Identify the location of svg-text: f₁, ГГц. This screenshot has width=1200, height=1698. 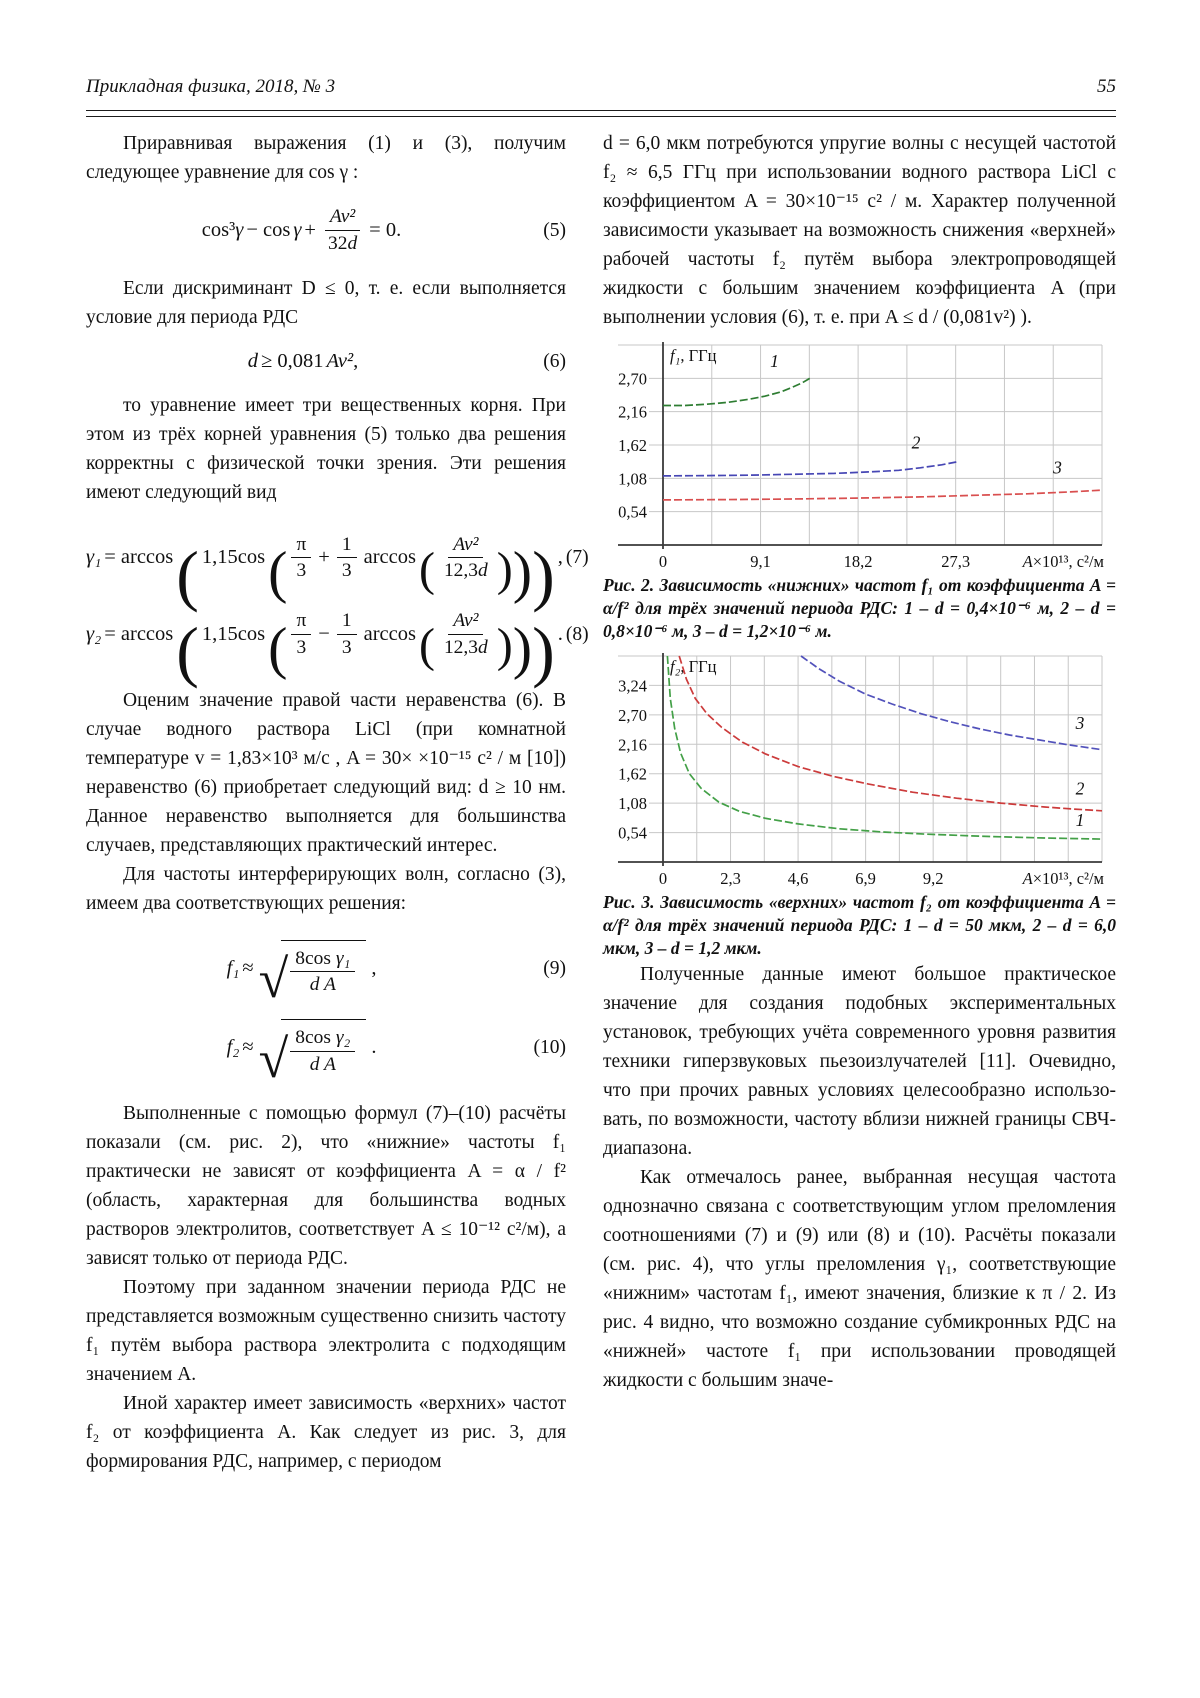
(693, 355).